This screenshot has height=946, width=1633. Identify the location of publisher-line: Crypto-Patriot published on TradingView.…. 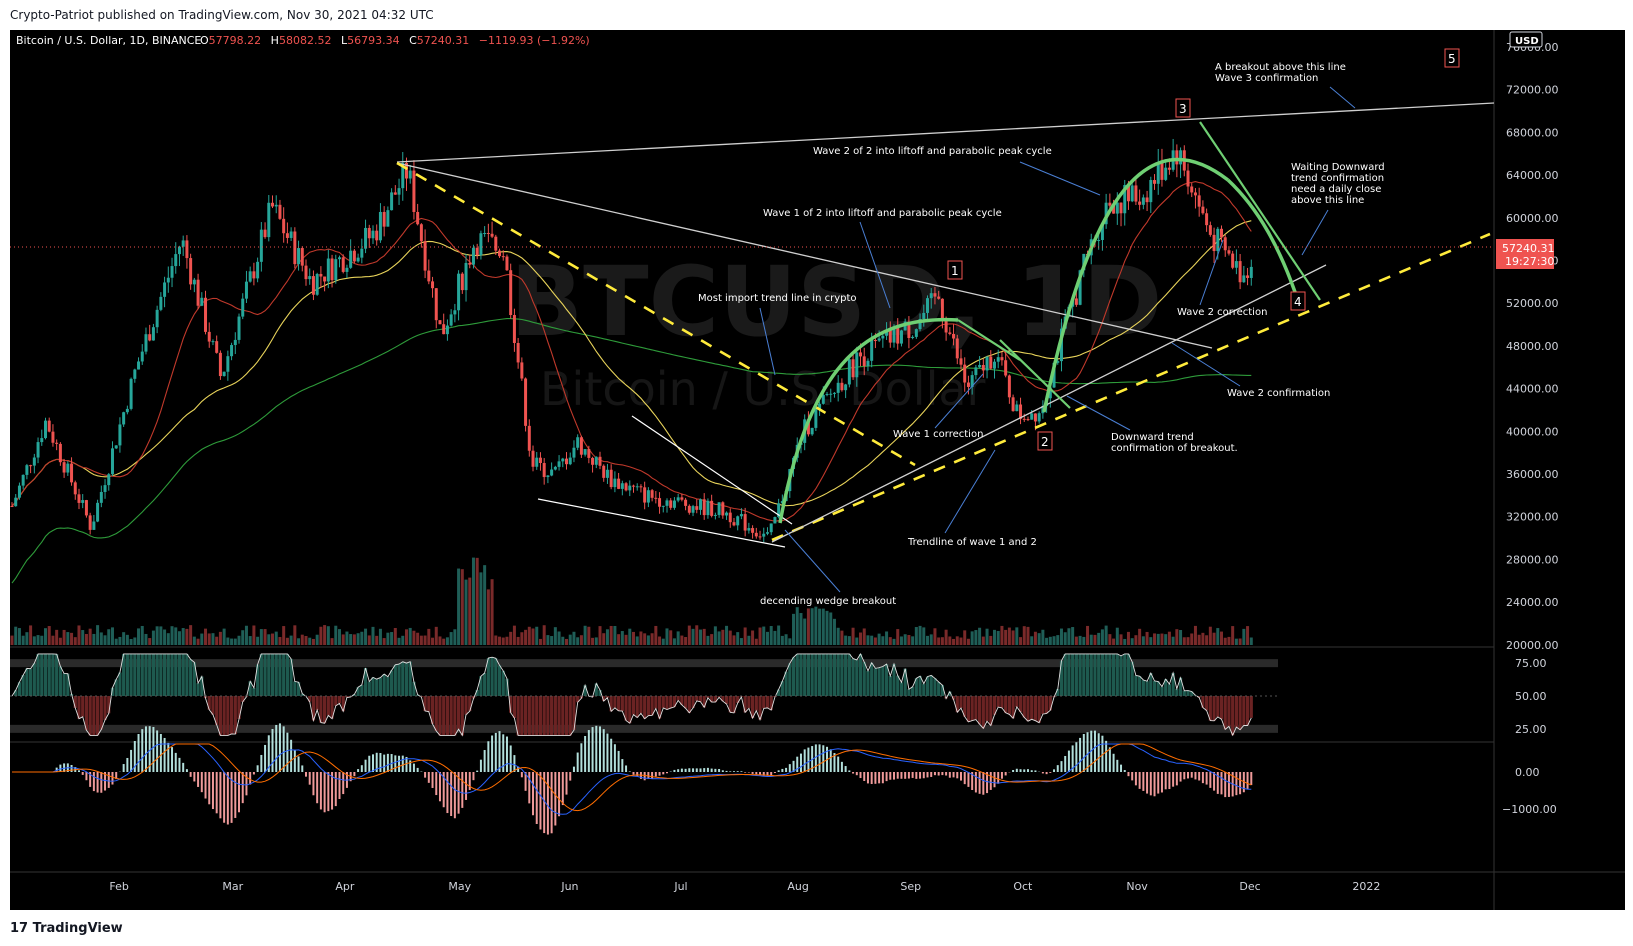
(222, 15).